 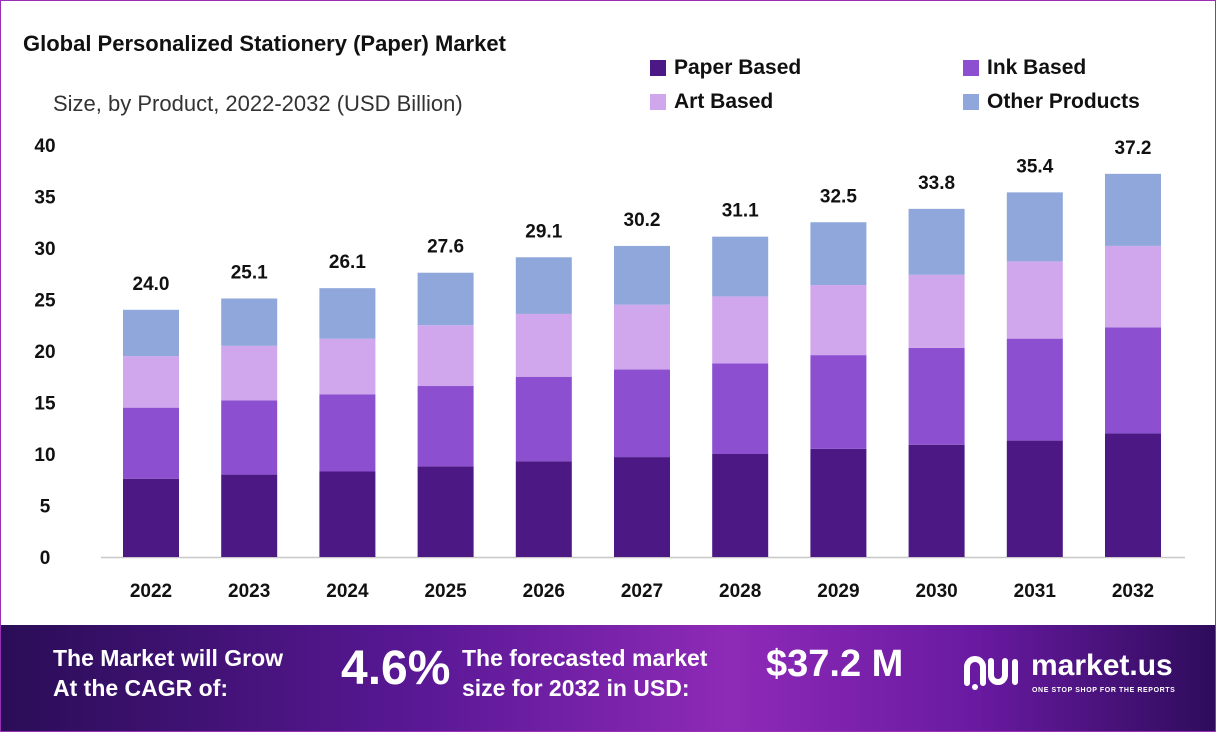 I want to click on forecast-caption-line-2: size for 2032 in USD:, so click(x=576, y=688).